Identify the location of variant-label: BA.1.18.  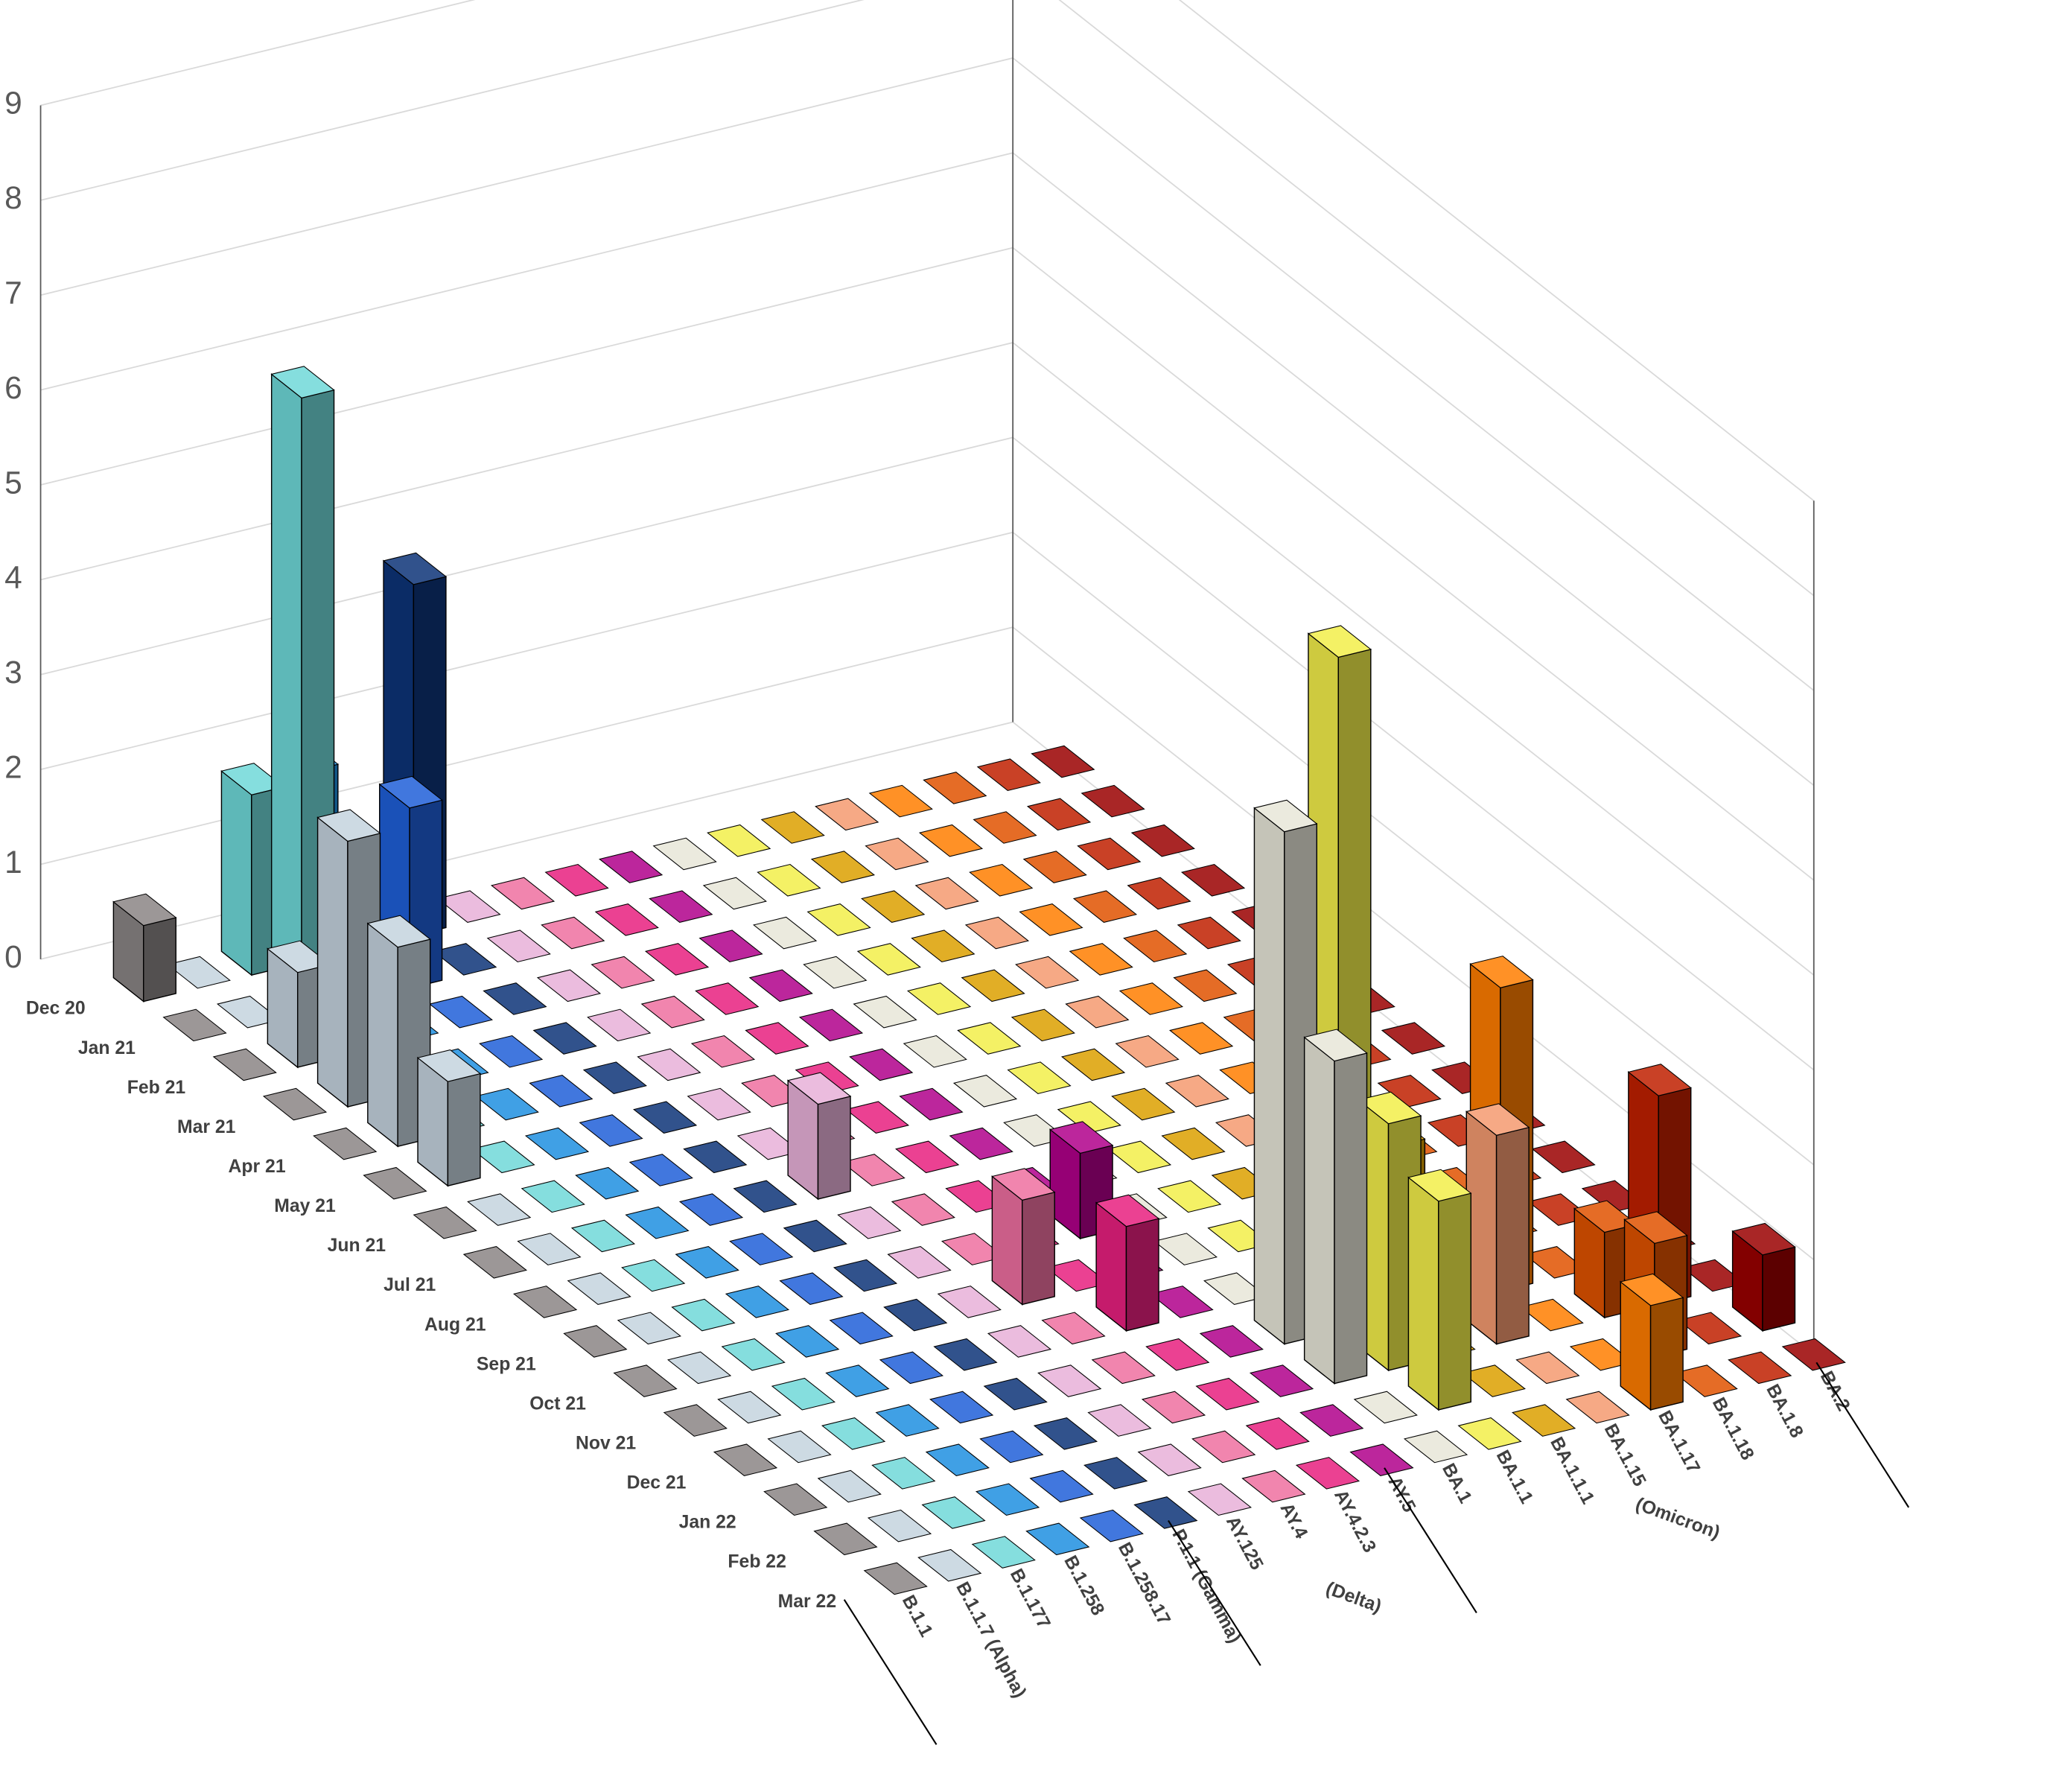
(1732, 1429).